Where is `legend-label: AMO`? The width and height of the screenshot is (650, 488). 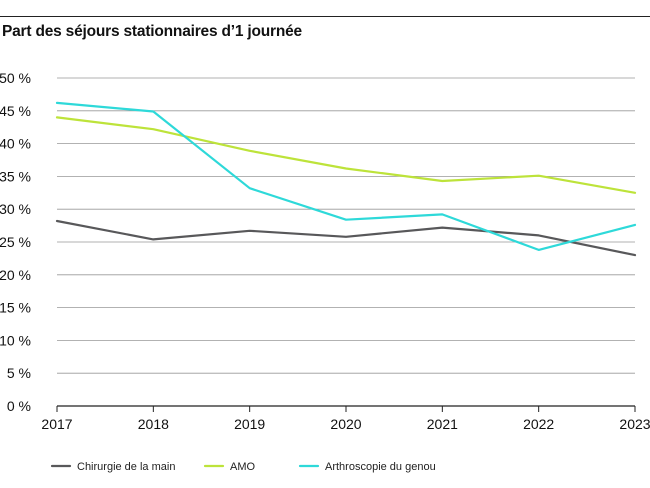 legend-label: AMO is located at coordinates (243, 467).